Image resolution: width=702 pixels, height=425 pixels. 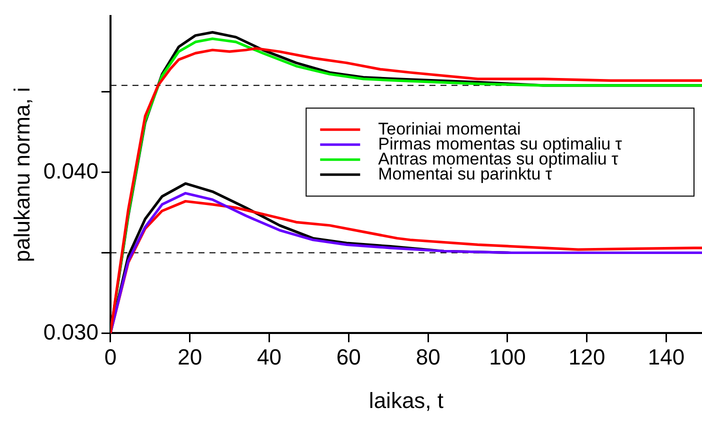 I want to click on x-tick-label: 20, so click(x=190, y=357).